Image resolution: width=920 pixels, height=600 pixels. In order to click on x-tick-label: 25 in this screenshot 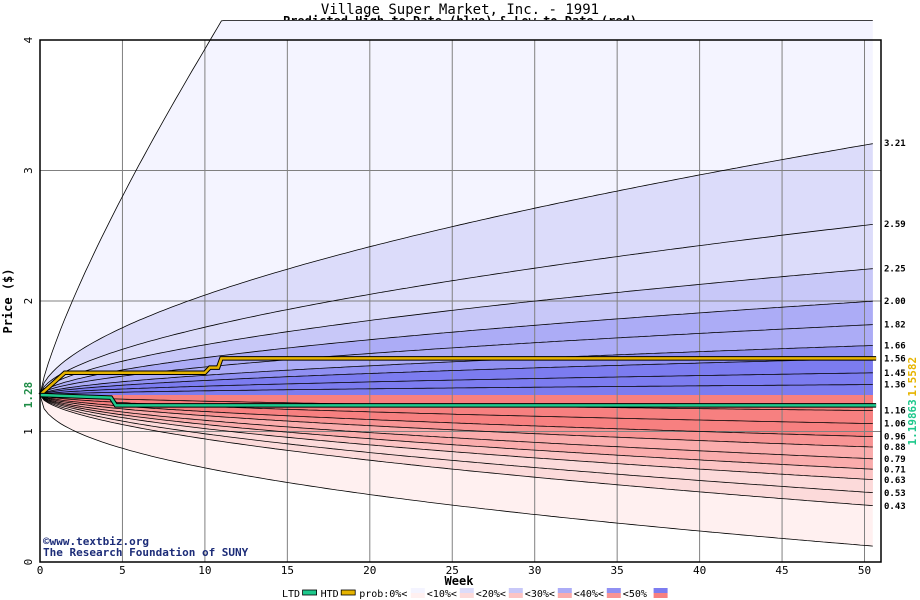, I will do `click(452, 570)`.